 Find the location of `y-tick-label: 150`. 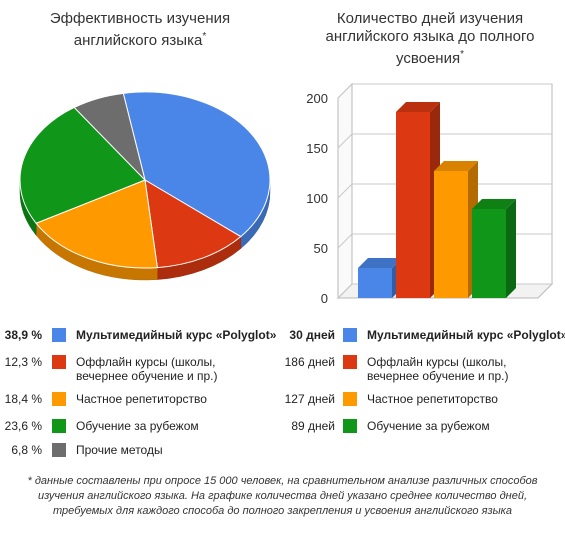

y-tick-label: 150 is located at coordinates (317, 148).